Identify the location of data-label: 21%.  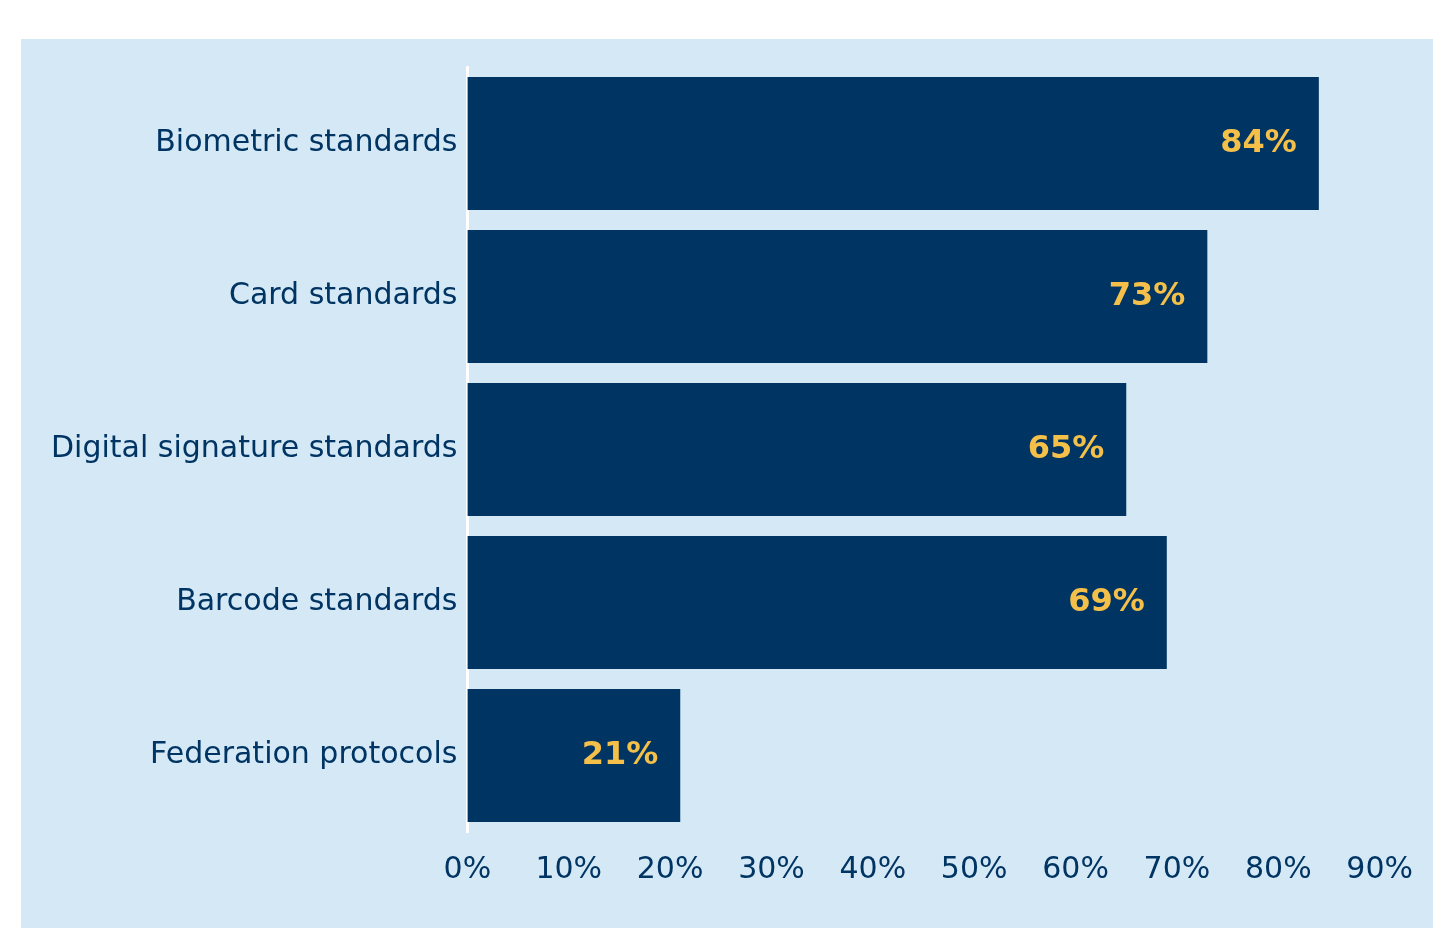
(620, 752).